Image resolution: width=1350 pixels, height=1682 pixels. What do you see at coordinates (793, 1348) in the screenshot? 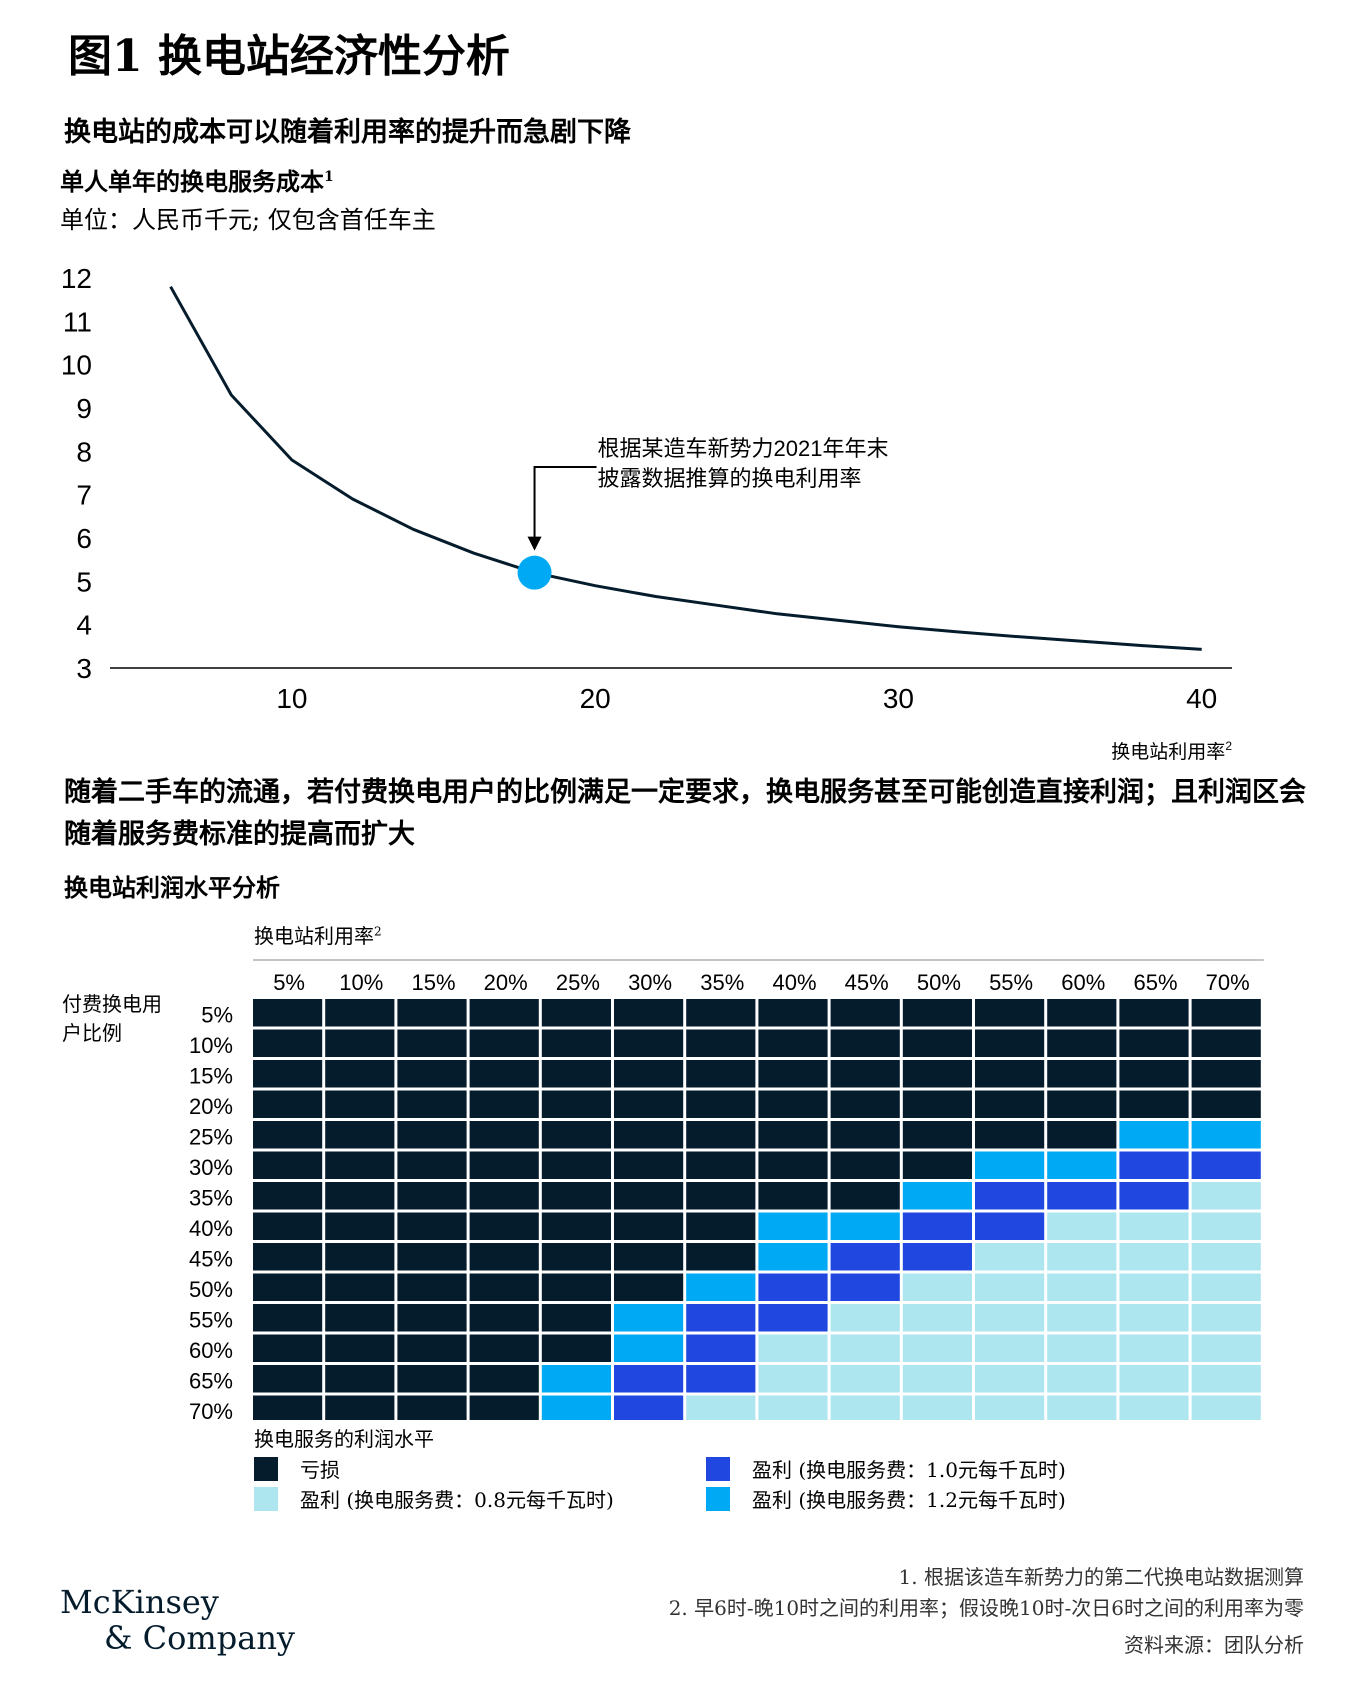
I see `heatmap-cell-r12-c8` at bounding box center [793, 1348].